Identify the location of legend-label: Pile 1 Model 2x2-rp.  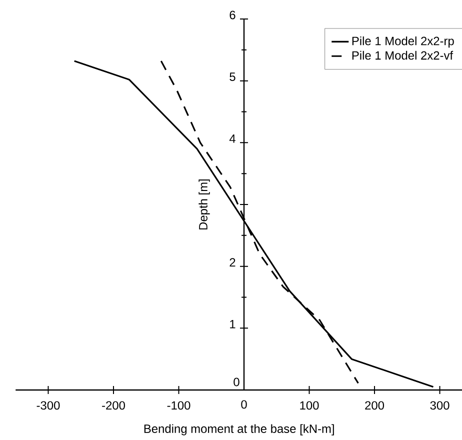
(403, 42).